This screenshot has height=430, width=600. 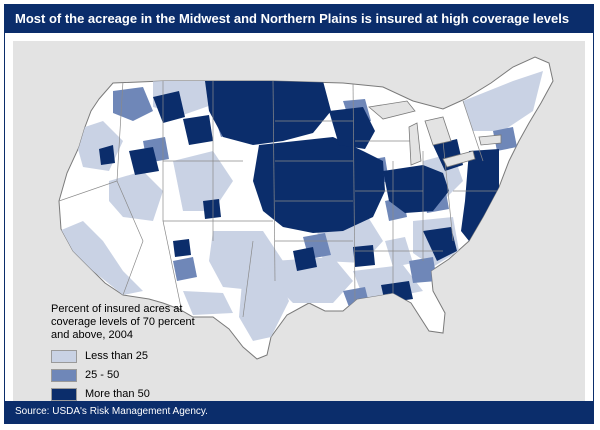 I want to click on source-note: Source: USDA's Risk Management Agency., so click(x=299, y=412).